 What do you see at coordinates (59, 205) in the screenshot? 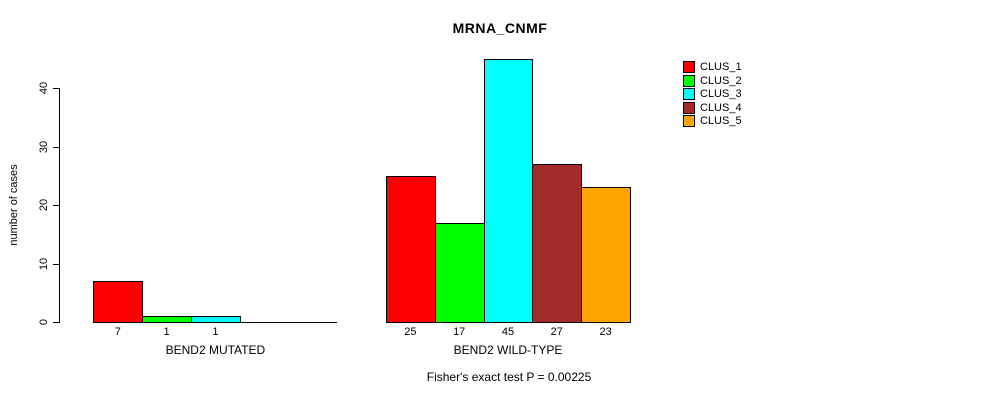
I see `y-axis-line` at bounding box center [59, 205].